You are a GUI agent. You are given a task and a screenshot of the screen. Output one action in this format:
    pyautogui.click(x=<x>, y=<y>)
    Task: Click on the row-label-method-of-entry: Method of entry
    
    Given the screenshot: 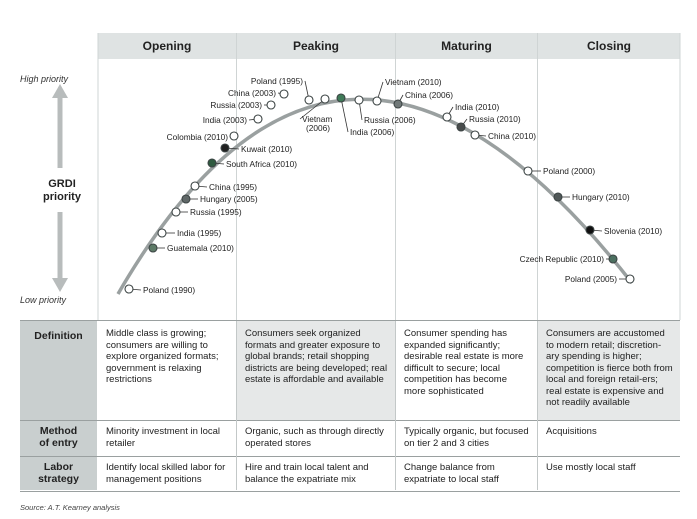 What is the action you would take?
    pyautogui.click(x=58, y=438)
    